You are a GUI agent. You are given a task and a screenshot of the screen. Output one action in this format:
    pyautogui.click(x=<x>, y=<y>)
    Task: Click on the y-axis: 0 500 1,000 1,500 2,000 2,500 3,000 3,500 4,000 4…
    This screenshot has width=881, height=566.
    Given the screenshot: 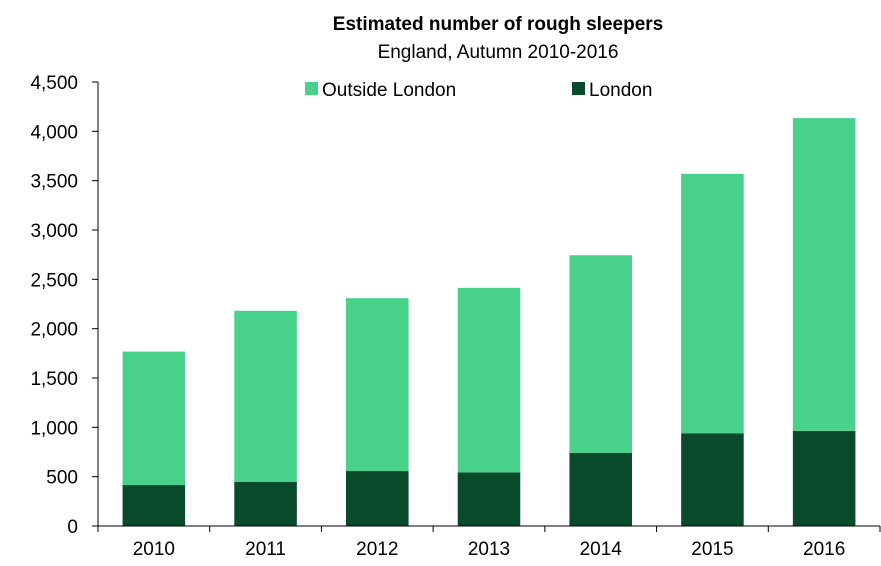 What is the action you would take?
    pyautogui.click(x=64, y=305)
    